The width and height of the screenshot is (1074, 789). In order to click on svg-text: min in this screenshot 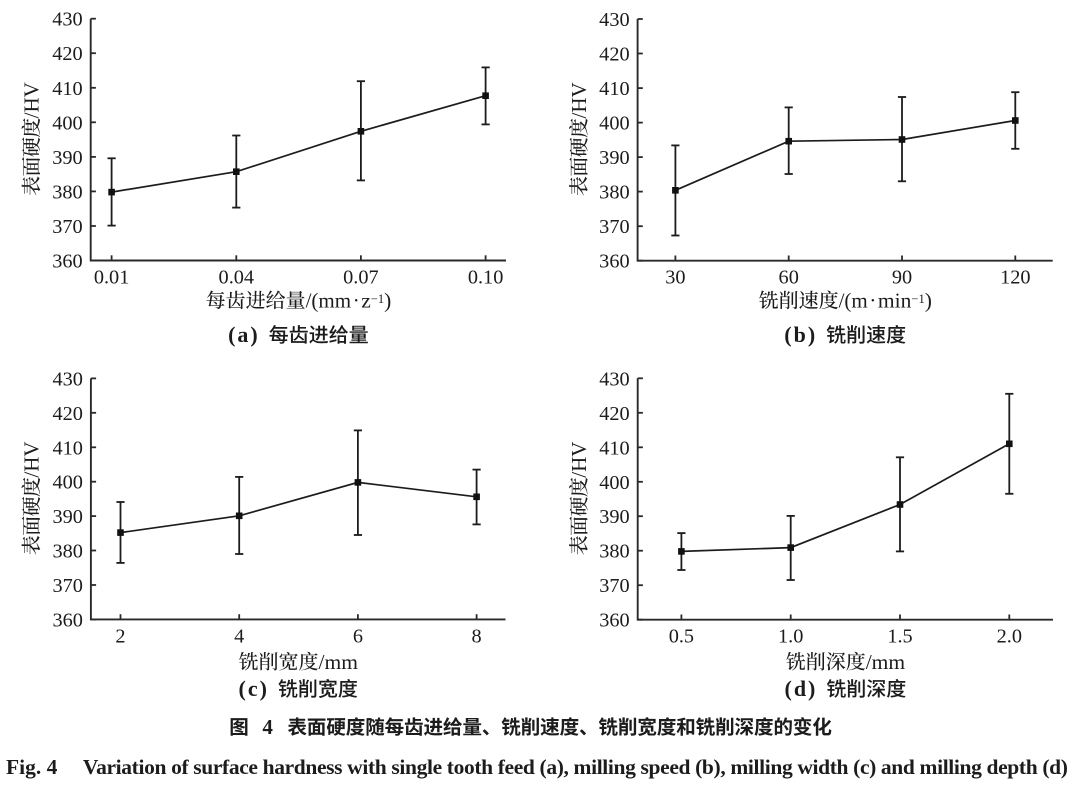, I will do `click(895, 301)`.